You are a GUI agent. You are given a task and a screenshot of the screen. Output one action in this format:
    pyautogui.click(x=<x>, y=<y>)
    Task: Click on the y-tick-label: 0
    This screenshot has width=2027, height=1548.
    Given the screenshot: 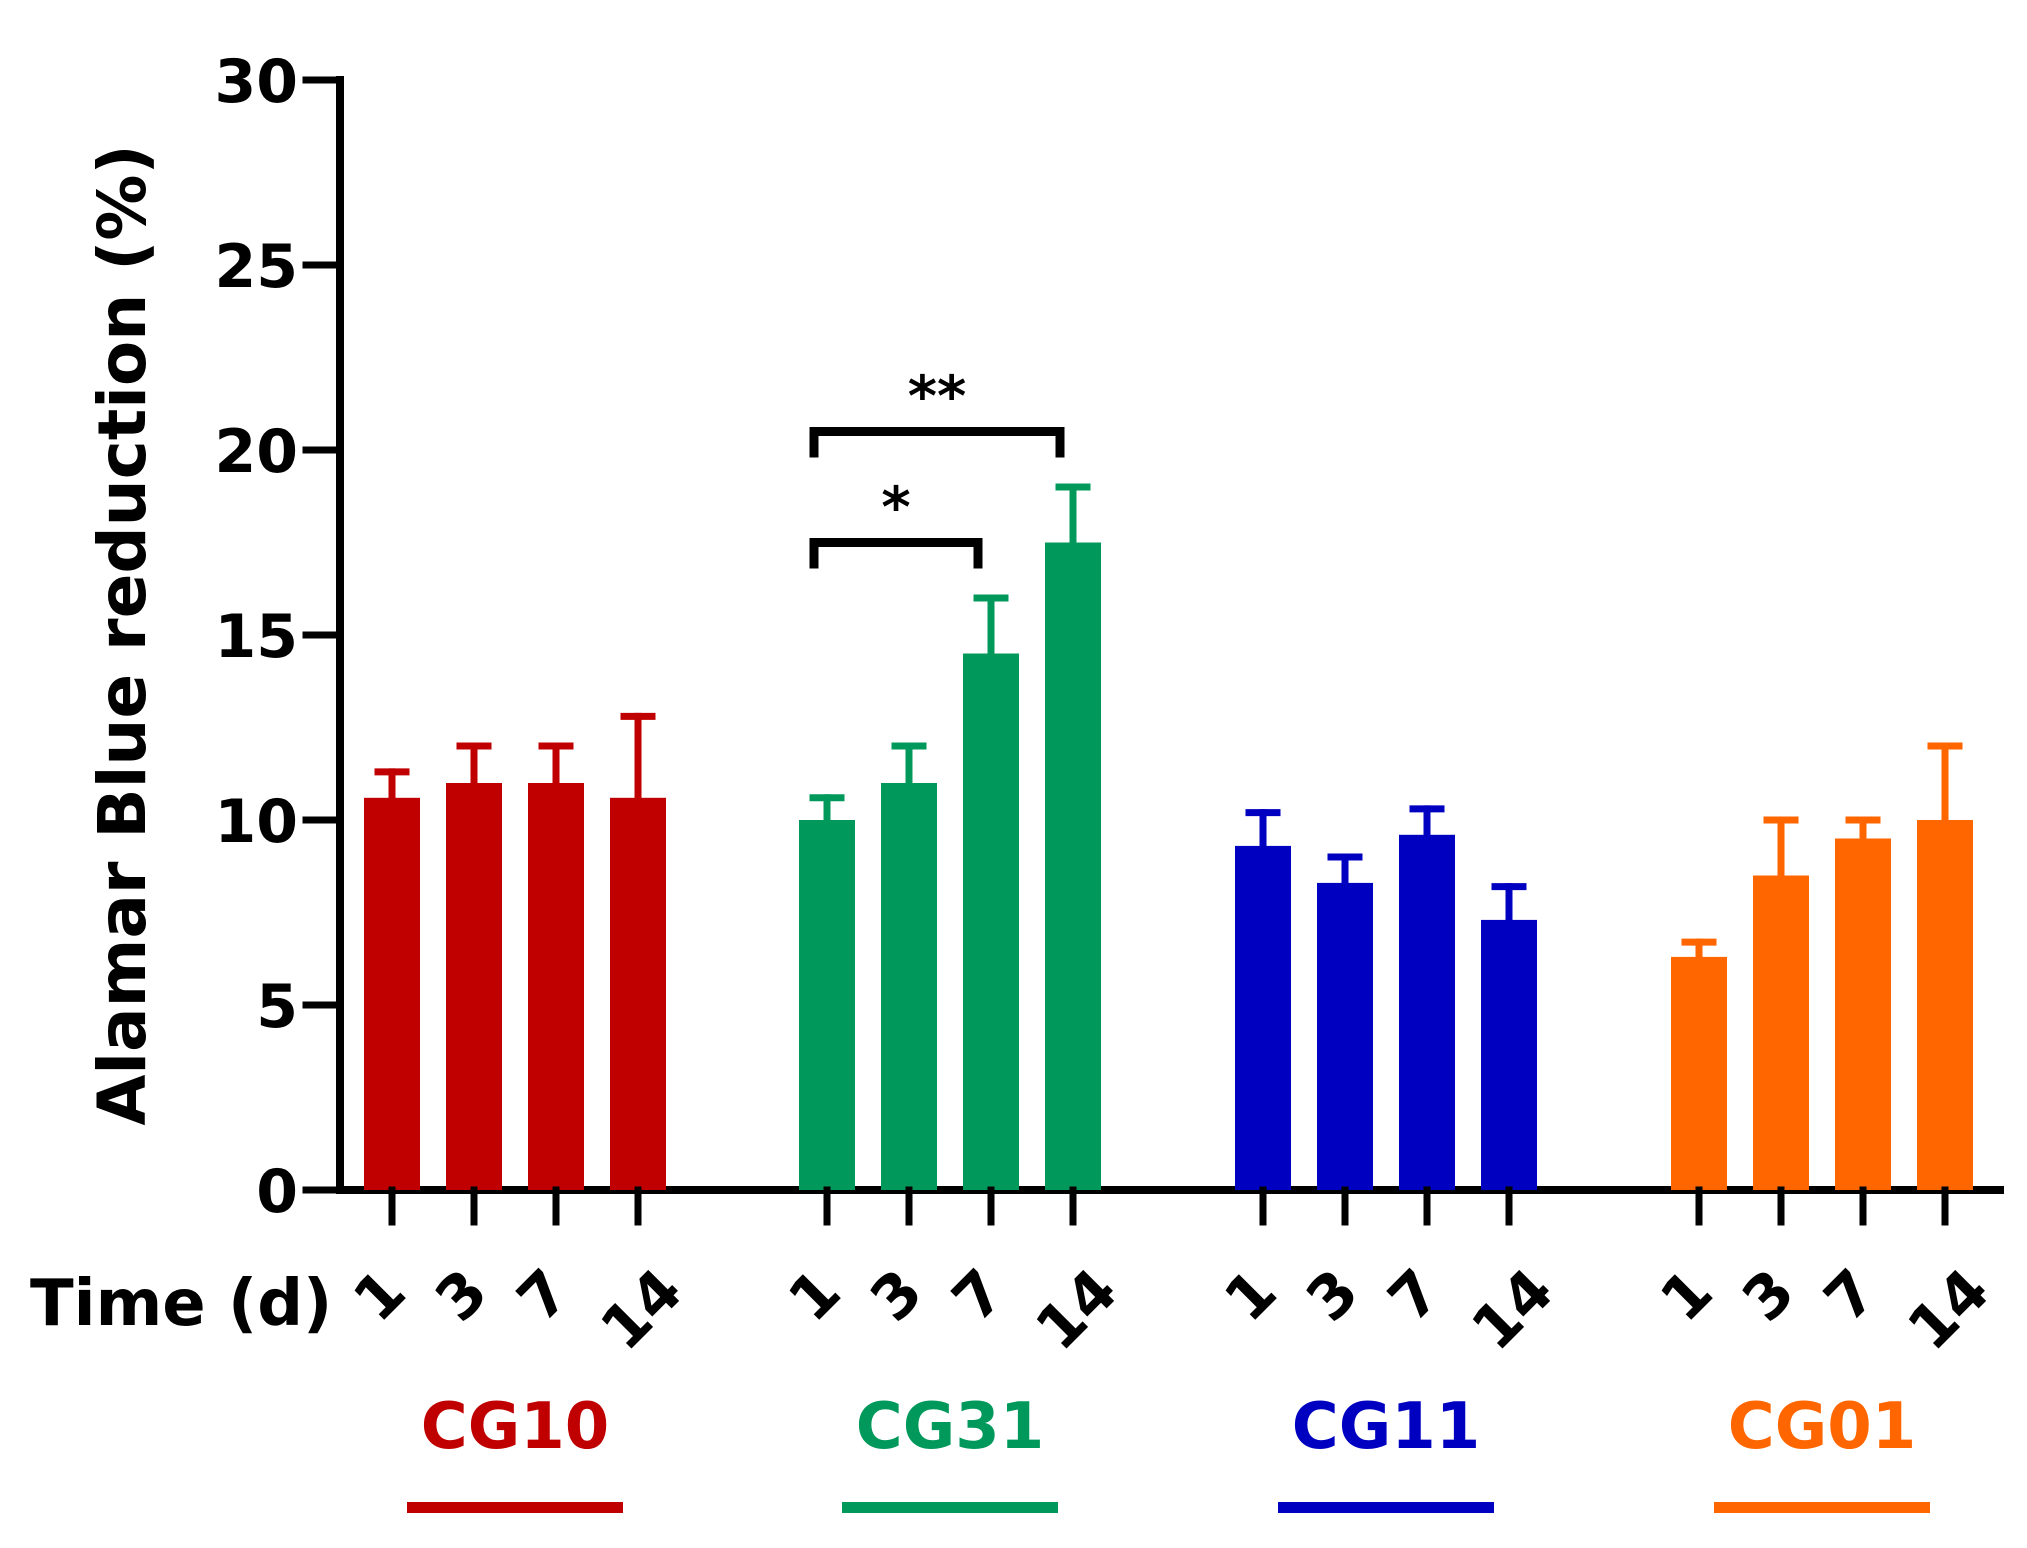 What is the action you would take?
    pyautogui.click(x=277, y=1192)
    